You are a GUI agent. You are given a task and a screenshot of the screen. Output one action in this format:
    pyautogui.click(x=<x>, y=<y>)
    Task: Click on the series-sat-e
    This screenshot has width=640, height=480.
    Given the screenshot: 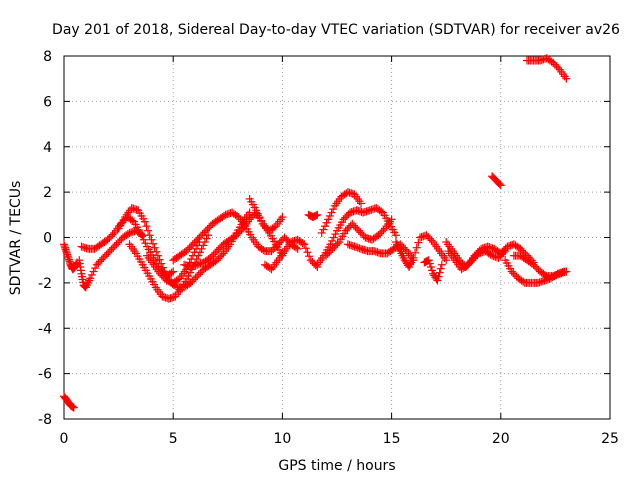 What is the action you would take?
    pyautogui.click(x=184, y=248)
    